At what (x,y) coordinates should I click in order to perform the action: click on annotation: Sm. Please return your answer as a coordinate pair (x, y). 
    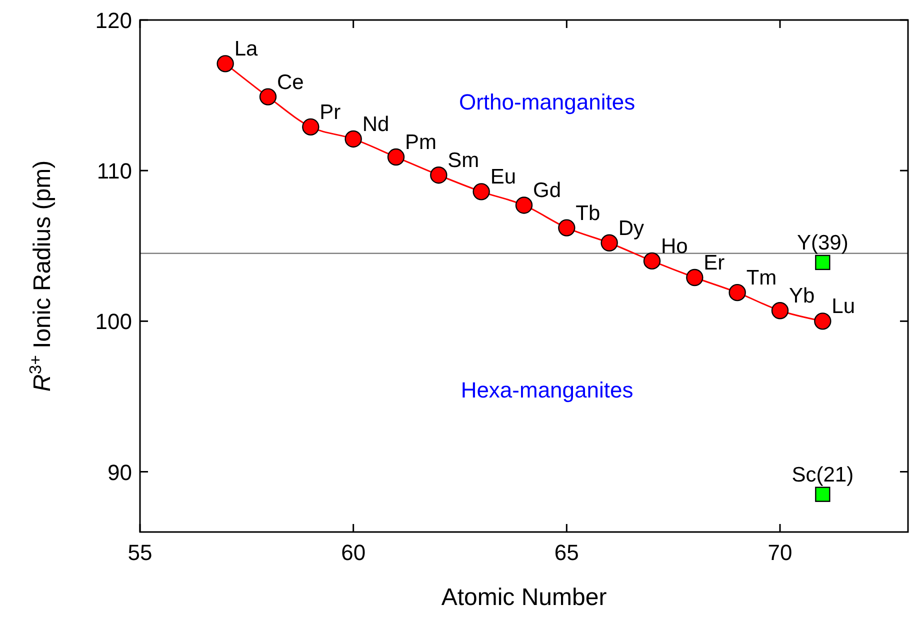
    Looking at the image, I should click on (464, 160).